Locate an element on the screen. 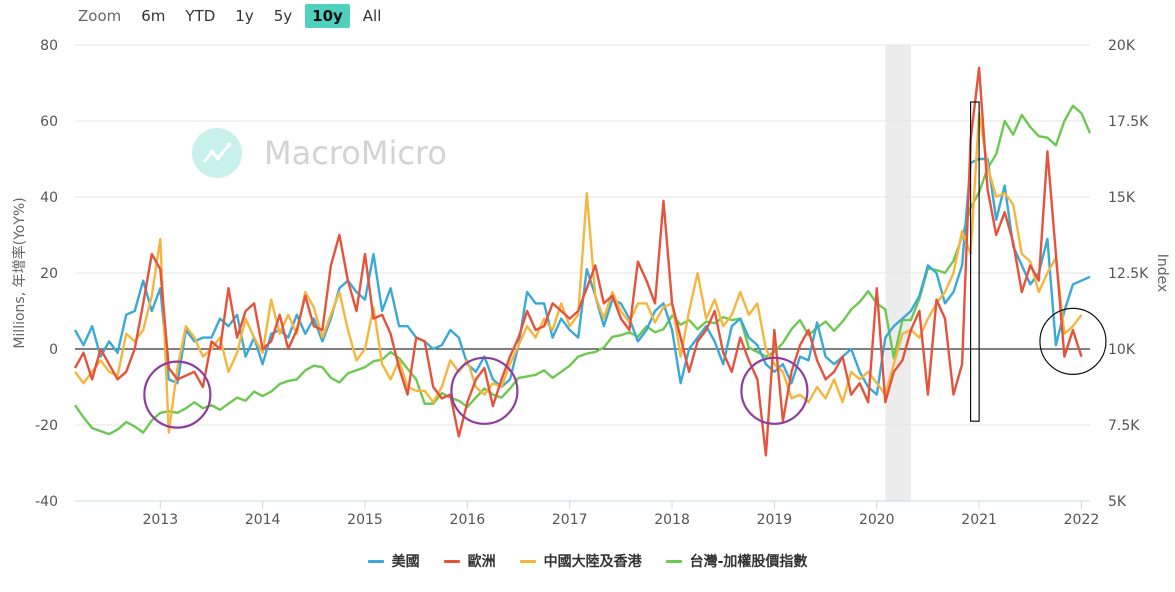 This screenshot has width=1175, height=592. legend-label: 台灣-加權股價指數 is located at coordinates (748, 562).